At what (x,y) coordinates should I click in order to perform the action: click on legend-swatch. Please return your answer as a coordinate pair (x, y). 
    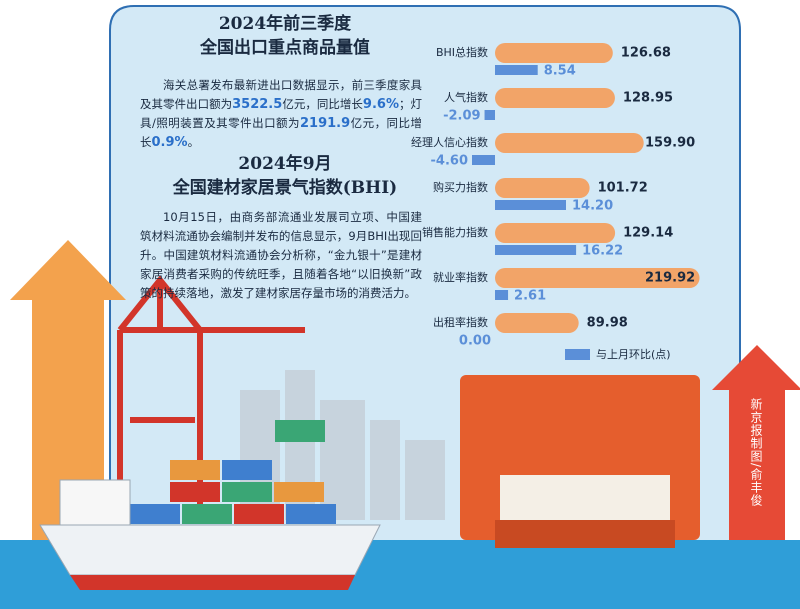
    Looking at the image, I should click on (577, 354).